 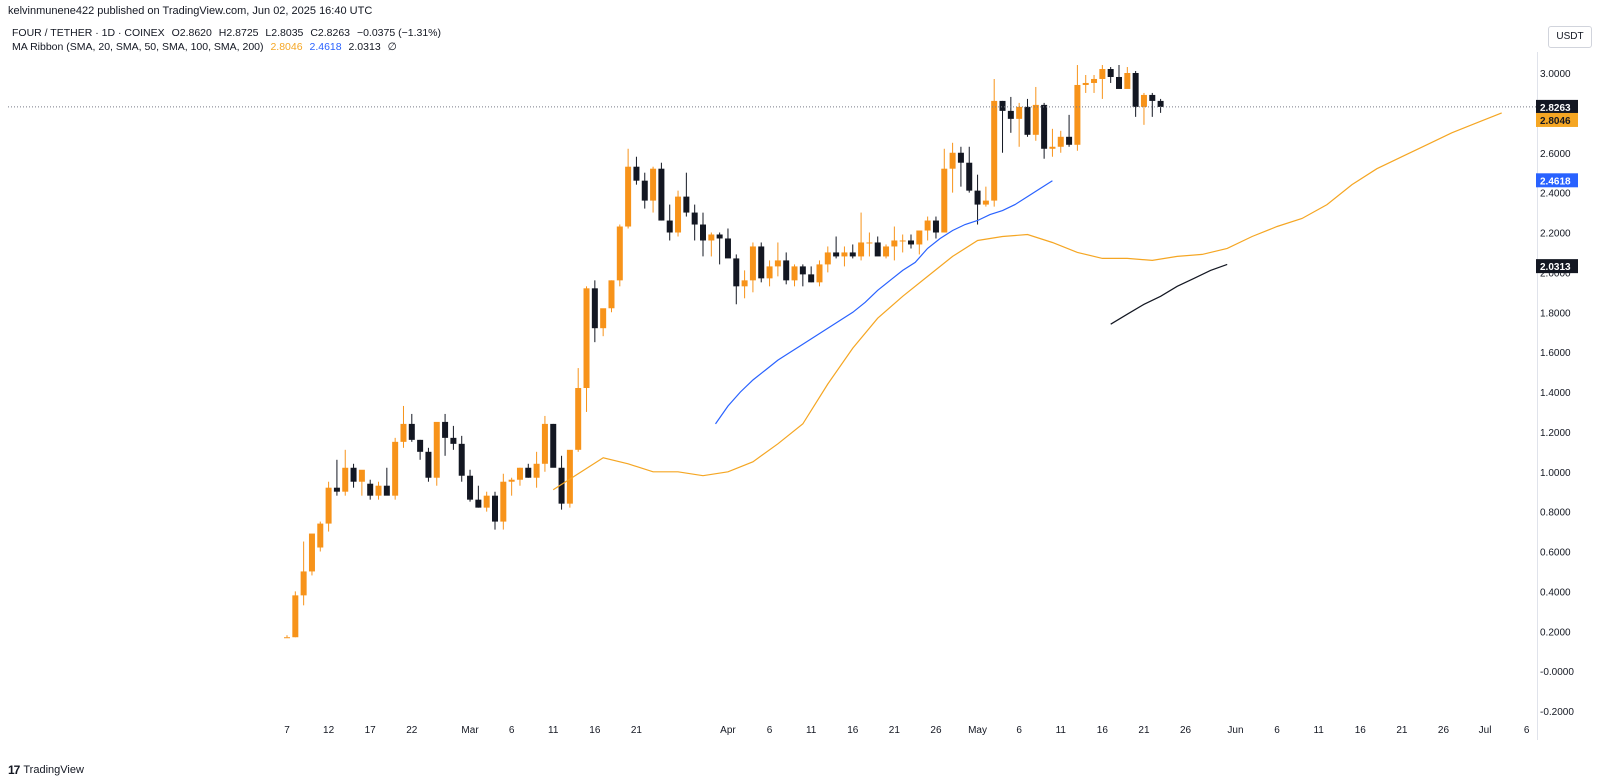 What do you see at coordinates (88, 33) in the screenshot?
I see `symbol-label: FOUR / TETHER · 1D · COINEX` at bounding box center [88, 33].